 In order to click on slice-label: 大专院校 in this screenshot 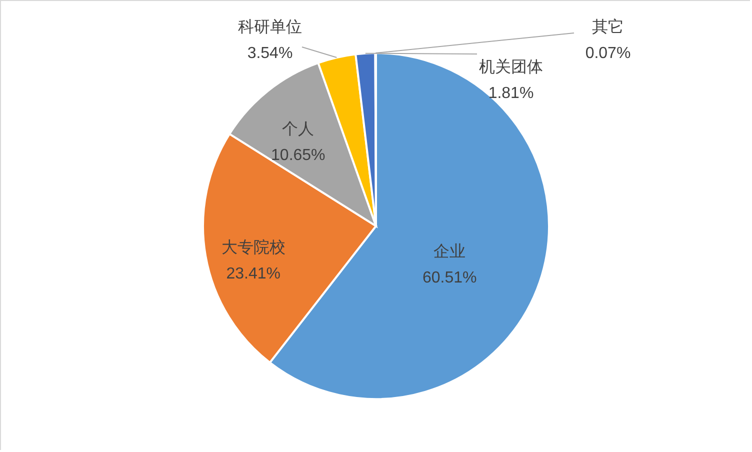, I will do `click(253, 247)`.